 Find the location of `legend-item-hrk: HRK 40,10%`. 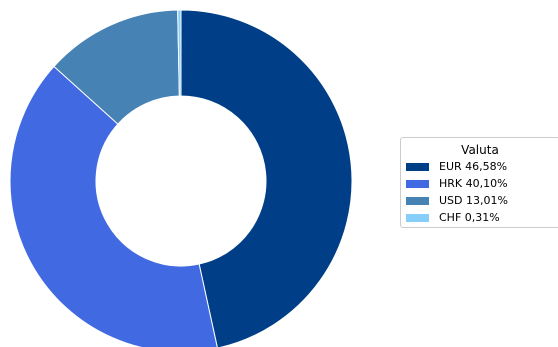

legend-item-hrk: HRK 40,10% is located at coordinates (482, 183).